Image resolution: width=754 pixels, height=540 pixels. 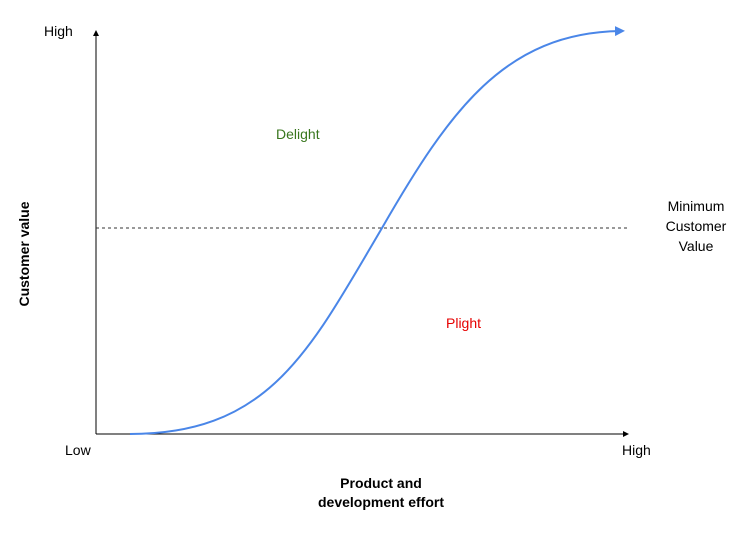 I want to click on x-axis-low-label: Low, so click(x=78, y=450).